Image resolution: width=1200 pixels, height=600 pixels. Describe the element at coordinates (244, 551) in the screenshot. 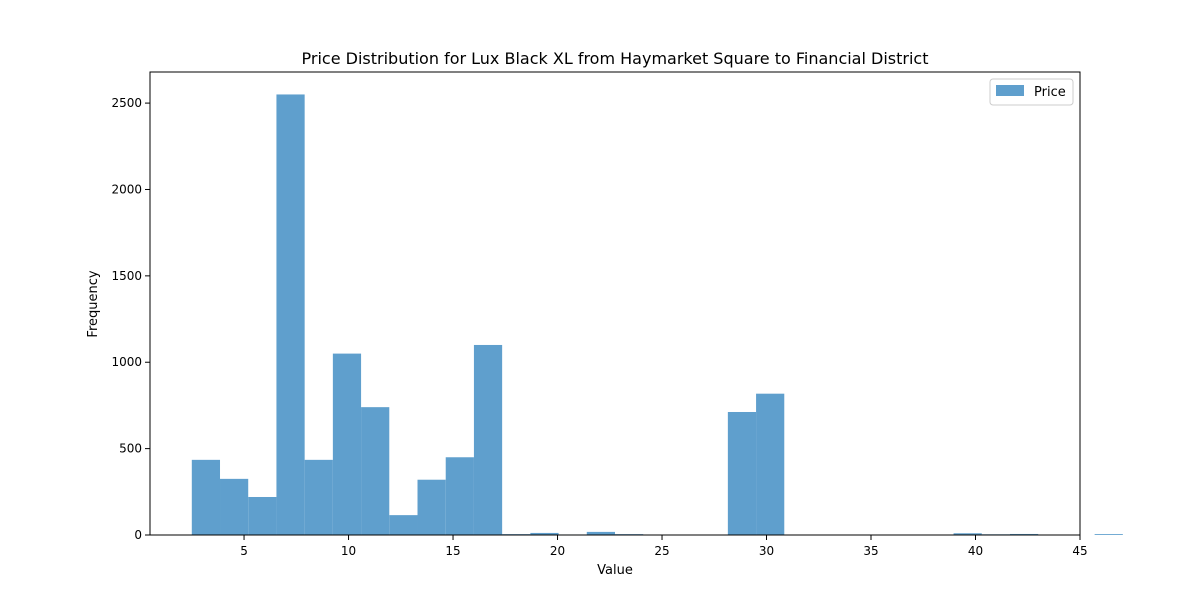

I see `x-tick-label: 5` at that location.